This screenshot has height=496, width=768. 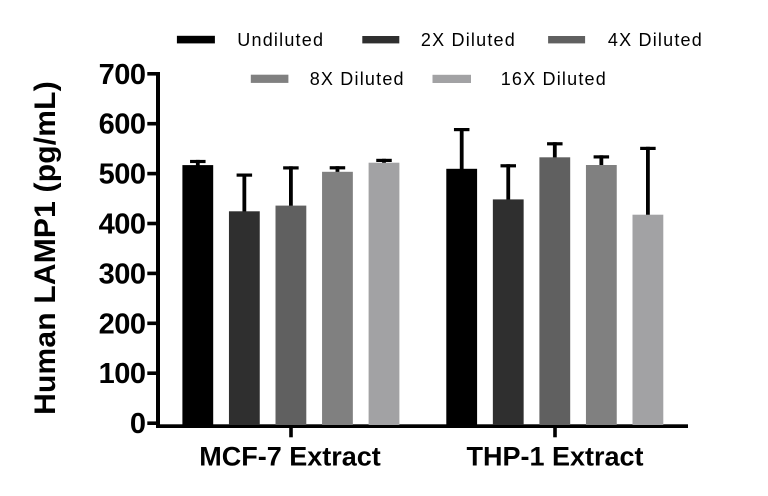 What do you see at coordinates (280, 40) in the screenshot?
I see `svg-text: Undiluted` at bounding box center [280, 40].